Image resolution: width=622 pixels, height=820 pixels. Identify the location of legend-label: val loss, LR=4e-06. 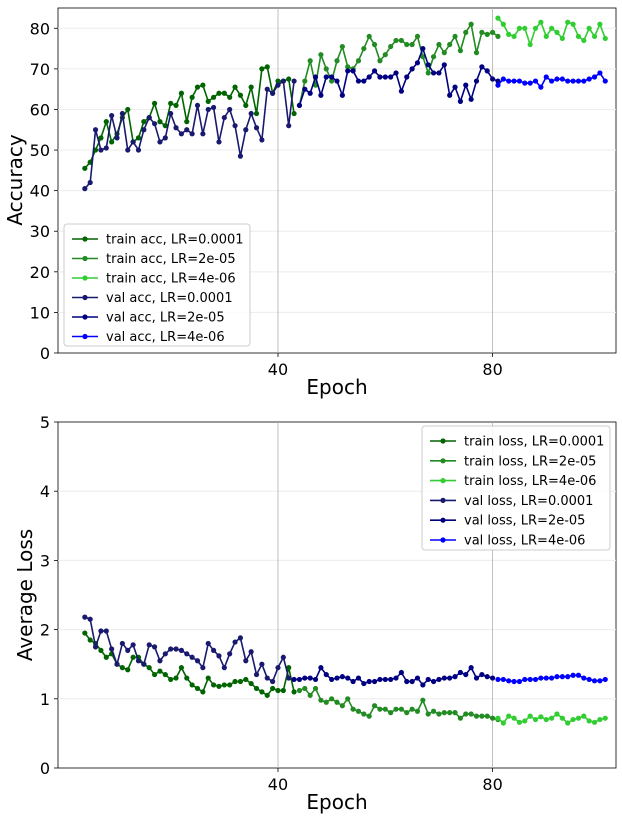
(524, 541).